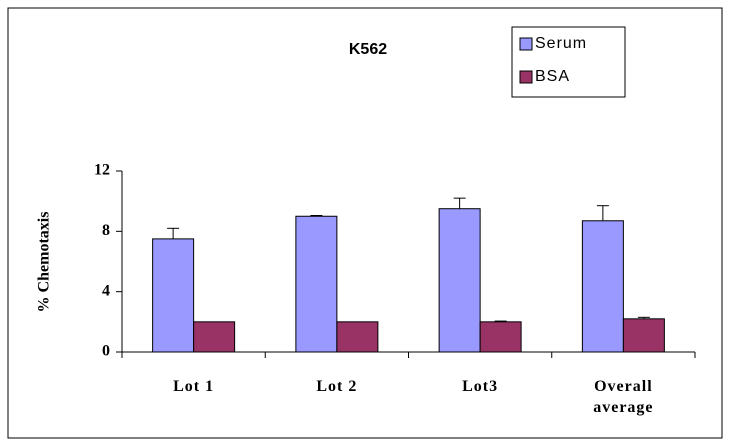 This screenshot has width=731, height=448. What do you see at coordinates (44, 262) in the screenshot?
I see `y-axis-label: % Chemotaxis` at bounding box center [44, 262].